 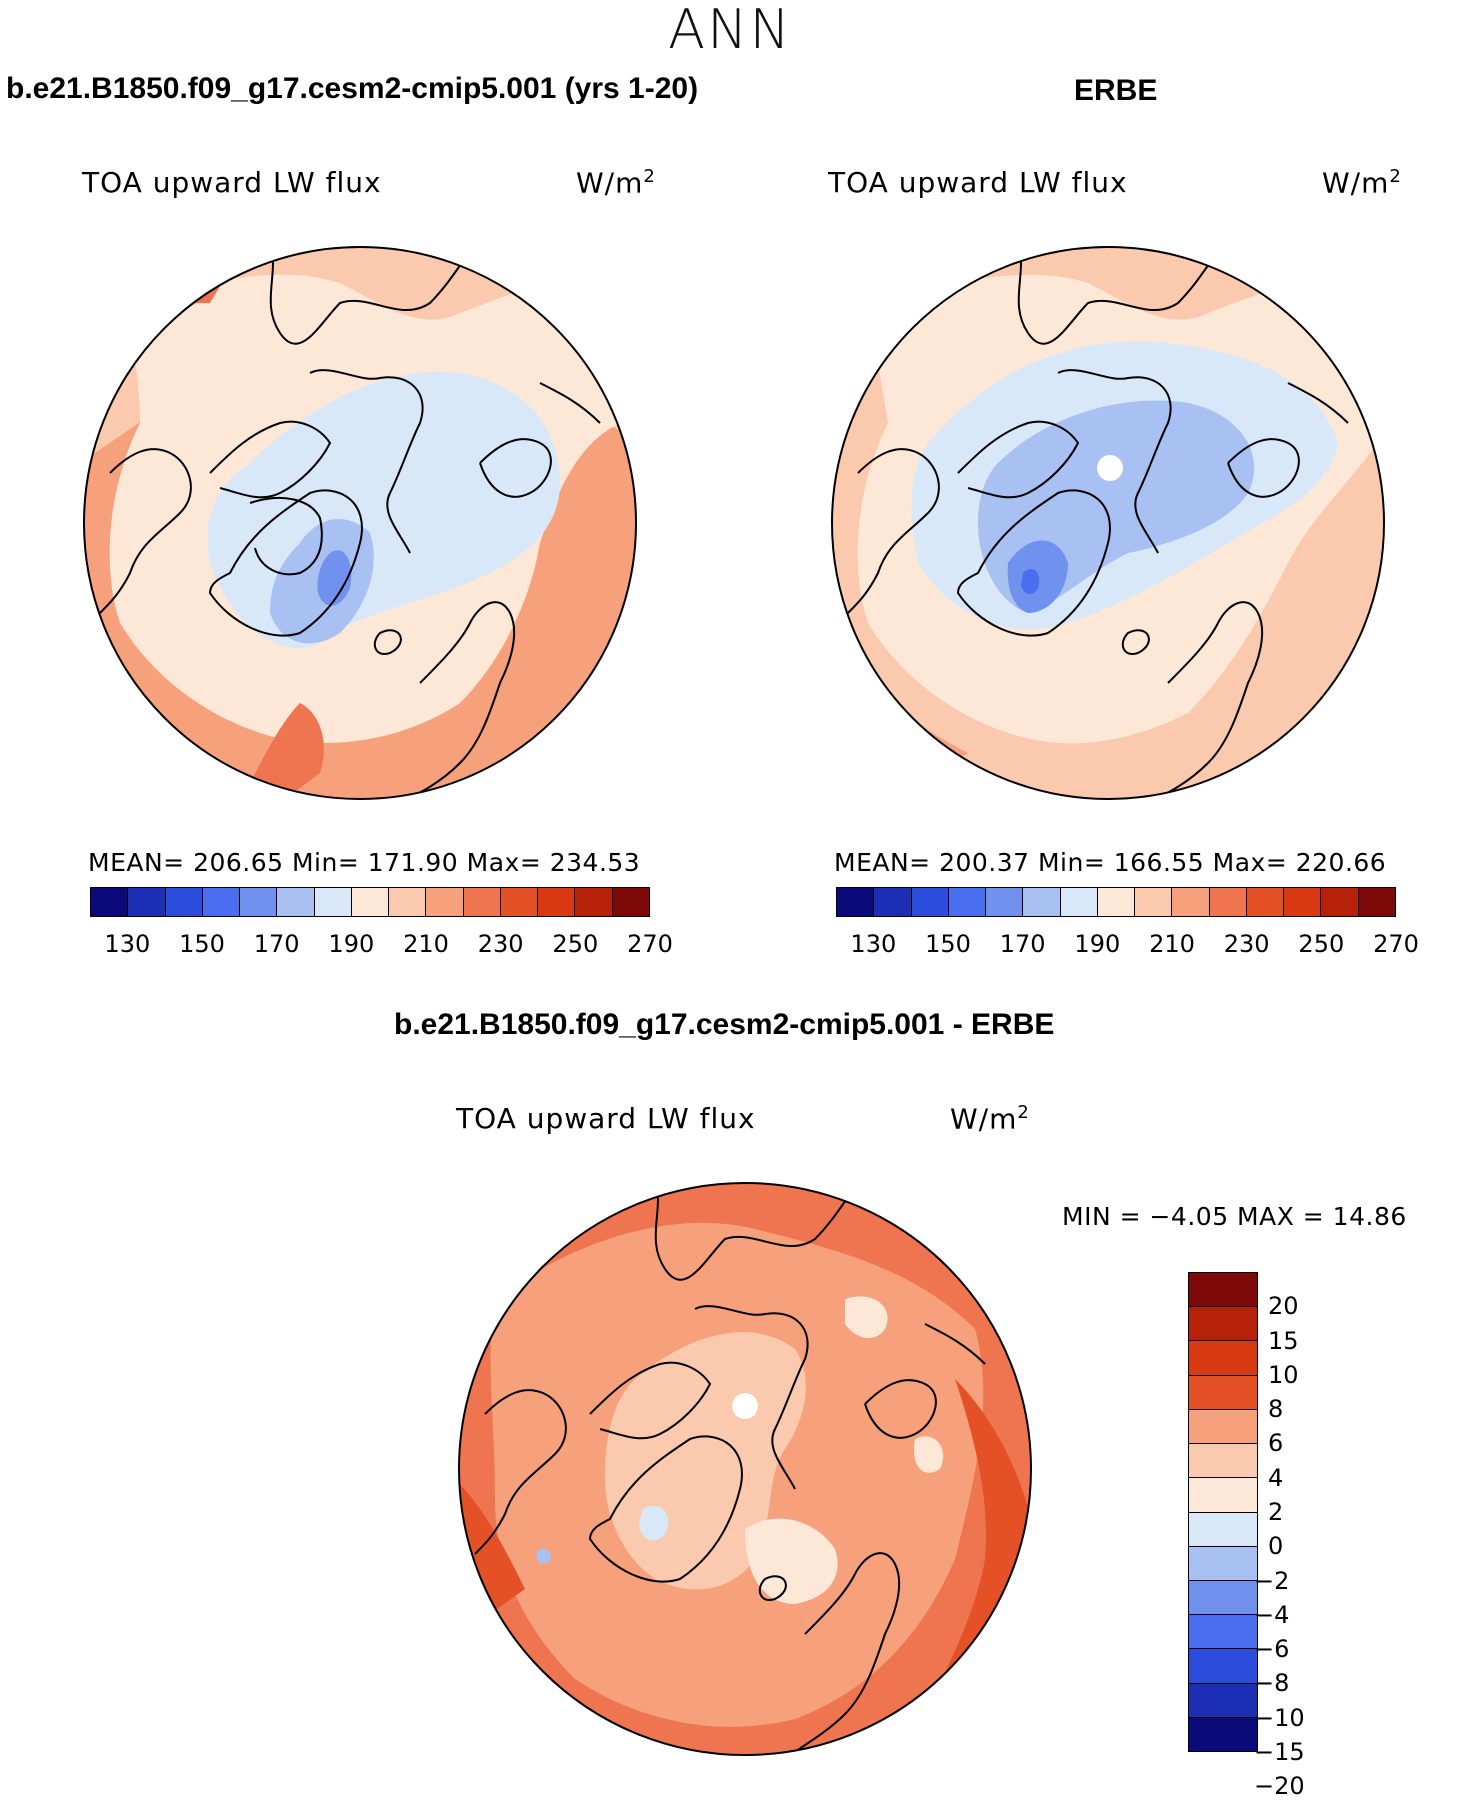 I want to click on diff-variable-label: TOA upward LW flux, so click(x=606, y=1118).